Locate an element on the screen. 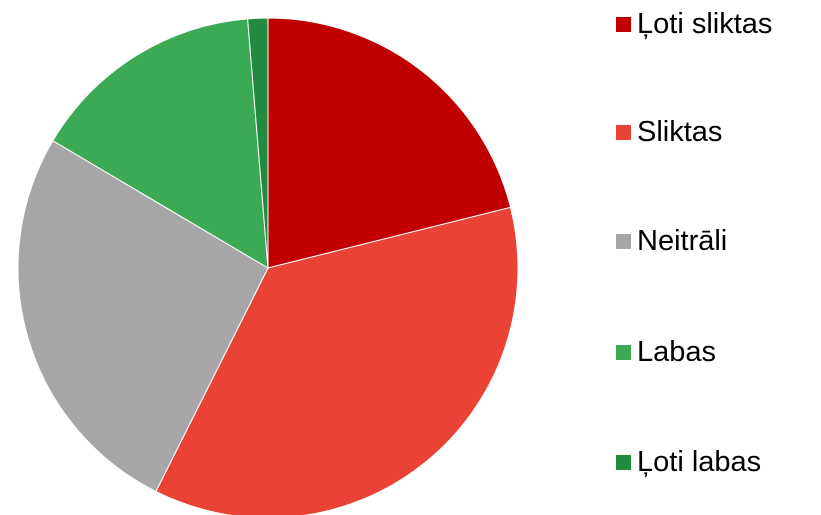 The width and height of the screenshot is (821, 515). legend-item-loti-sliktas: Ļoti sliktas is located at coordinates (694, 24).